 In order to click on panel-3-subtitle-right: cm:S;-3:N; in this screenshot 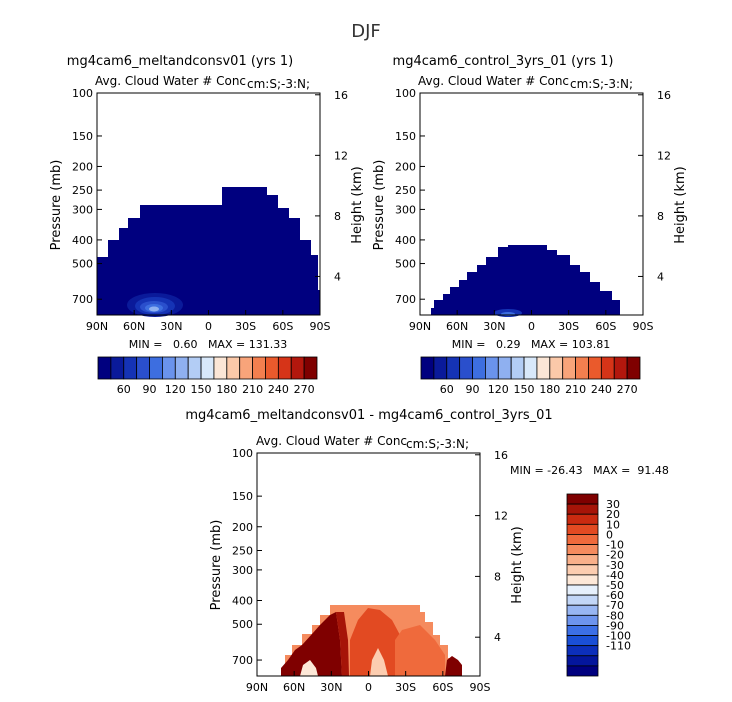, I will do `click(437, 444)`.